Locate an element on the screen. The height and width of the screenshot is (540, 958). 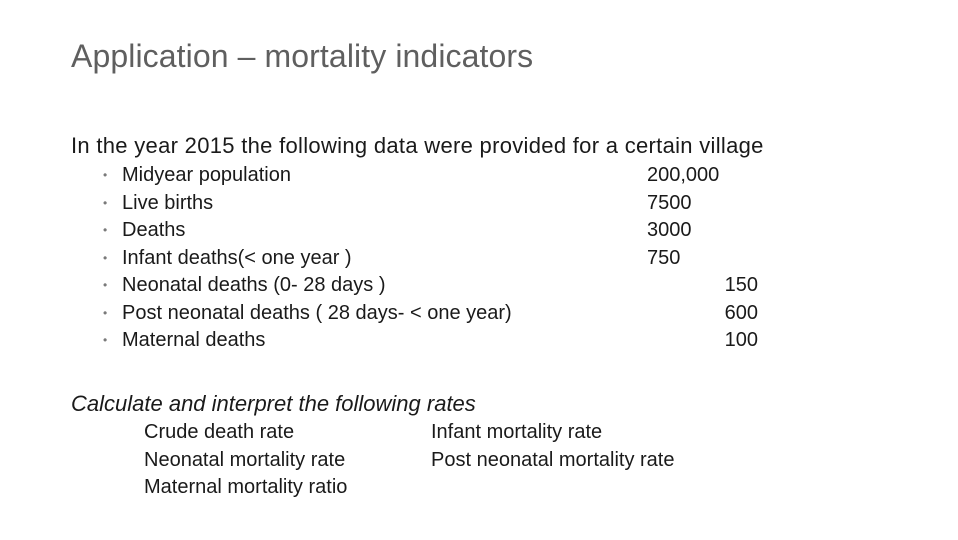
rate-maternal-mortality: Maternal mortality ratio is located at coordinates (246, 487).